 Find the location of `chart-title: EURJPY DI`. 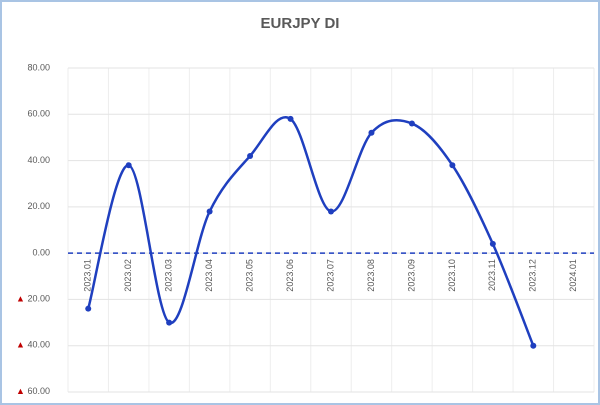

chart-title: EURJPY DI is located at coordinates (300, 23).